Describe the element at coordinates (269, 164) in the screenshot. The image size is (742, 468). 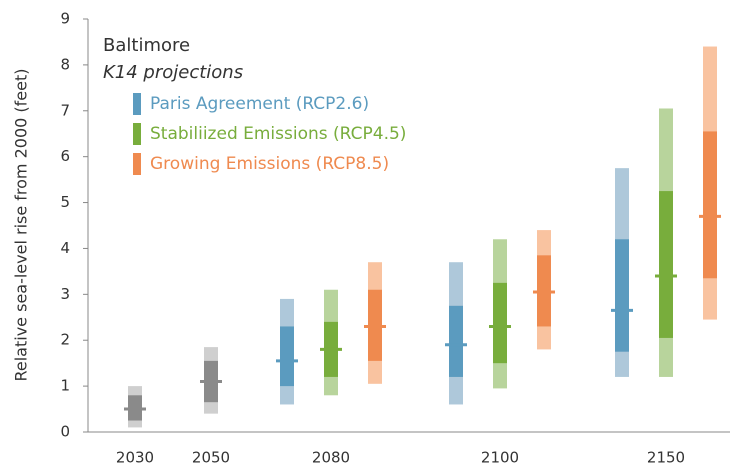
I see `legend-label: Growing Emissions (RCP8.5)` at that location.